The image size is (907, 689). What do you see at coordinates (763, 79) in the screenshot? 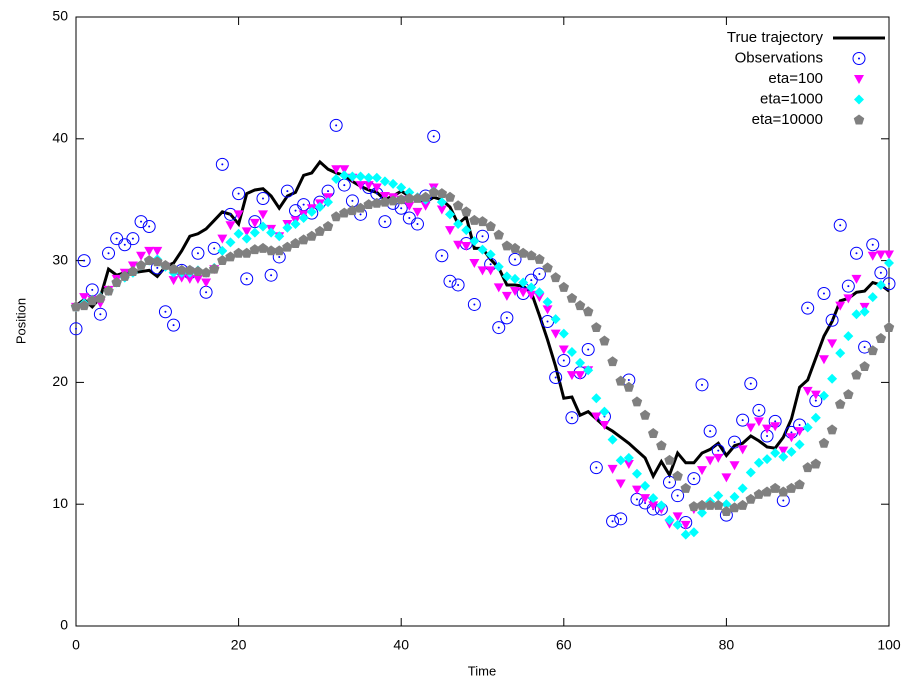
I see `legend-bg` at bounding box center [763, 79].